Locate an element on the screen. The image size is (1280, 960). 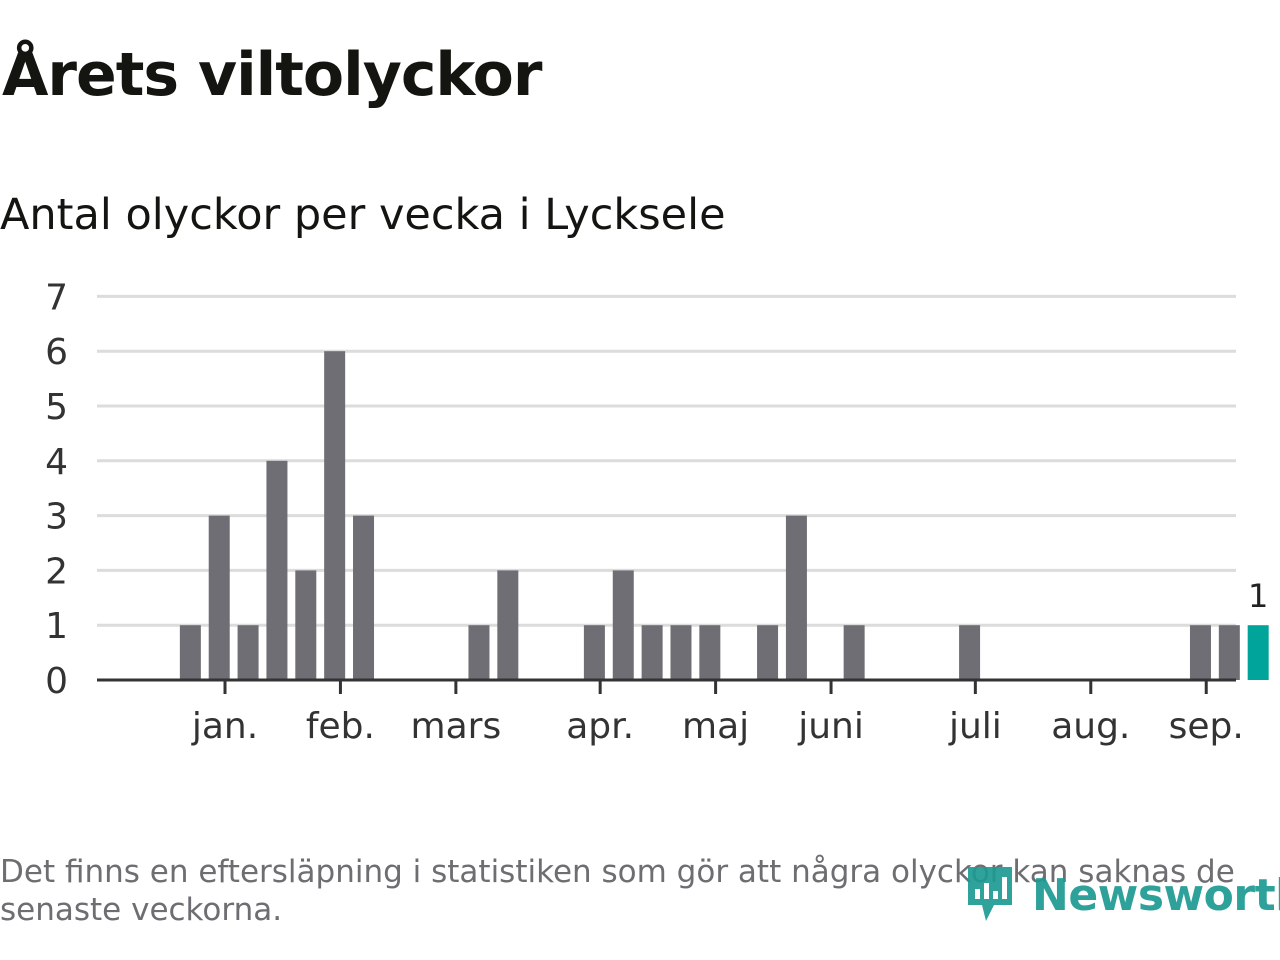
bar-highlight is located at coordinates (1258, 652).